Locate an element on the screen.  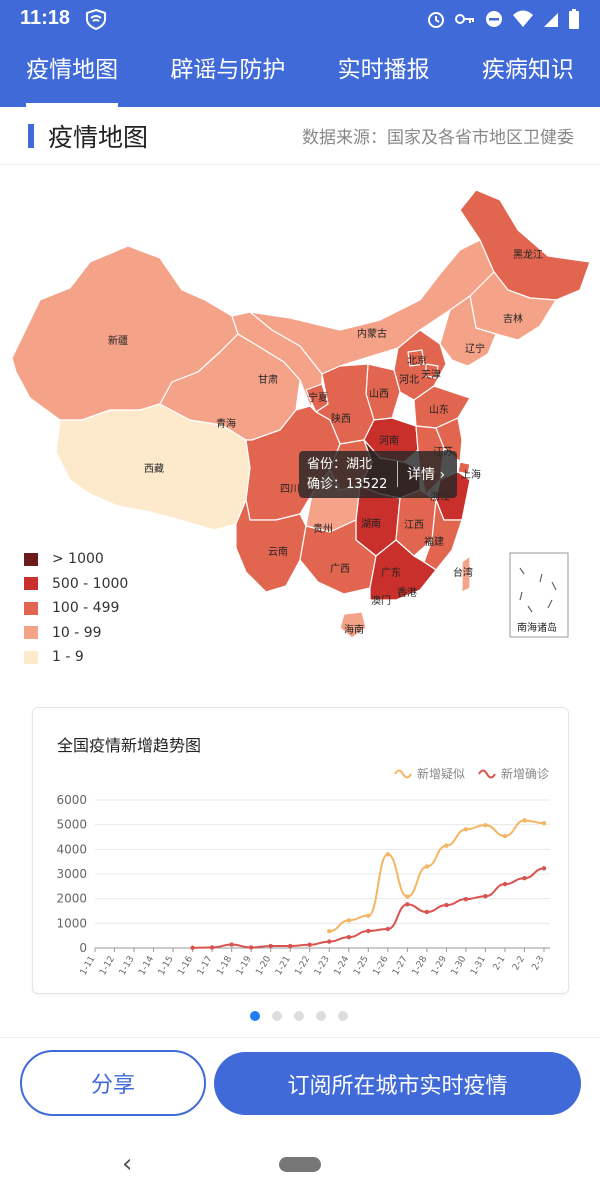
legend-wave-icon is located at coordinates (403, 774).